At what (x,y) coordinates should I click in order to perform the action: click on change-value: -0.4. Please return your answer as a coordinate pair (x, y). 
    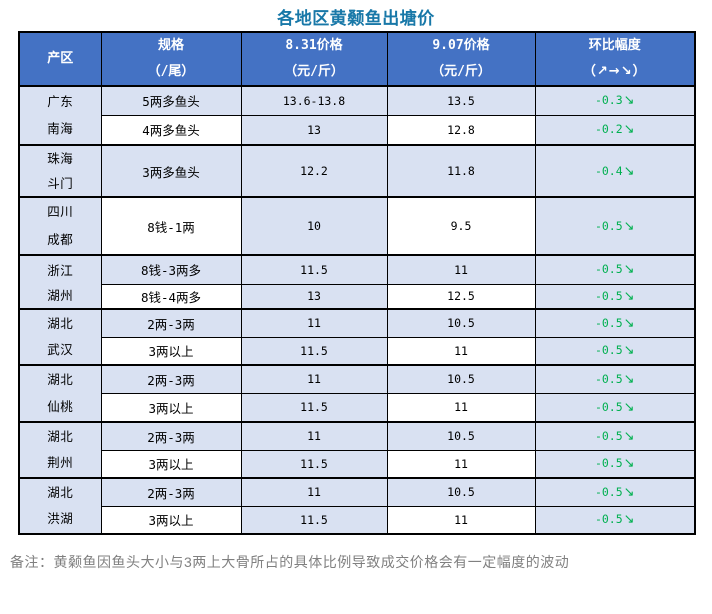
    Looking at the image, I should click on (608, 170).